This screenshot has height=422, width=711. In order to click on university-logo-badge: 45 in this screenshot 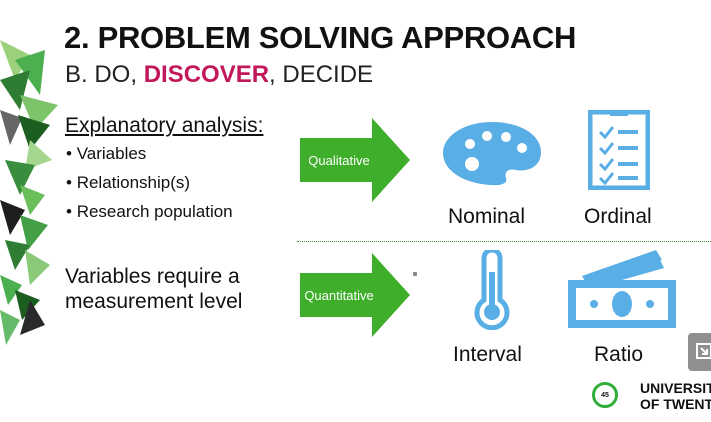, I will do `click(605, 395)`.